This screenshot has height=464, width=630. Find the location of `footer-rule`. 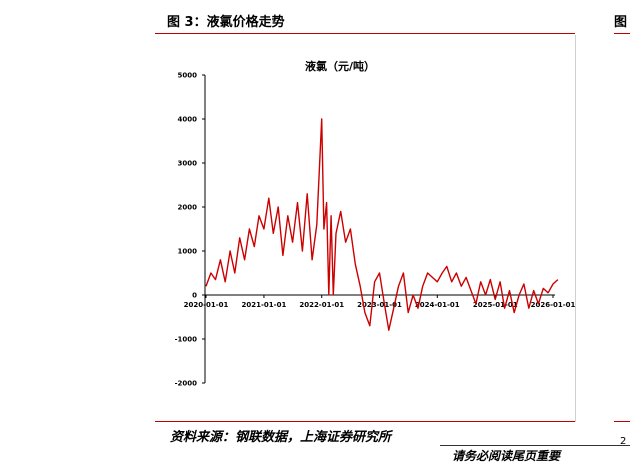

footer-rule is located at coordinates (535, 445).